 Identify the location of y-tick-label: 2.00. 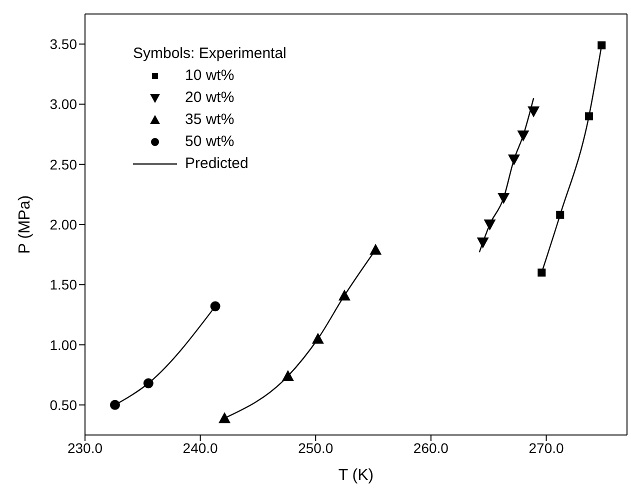
(64, 224).